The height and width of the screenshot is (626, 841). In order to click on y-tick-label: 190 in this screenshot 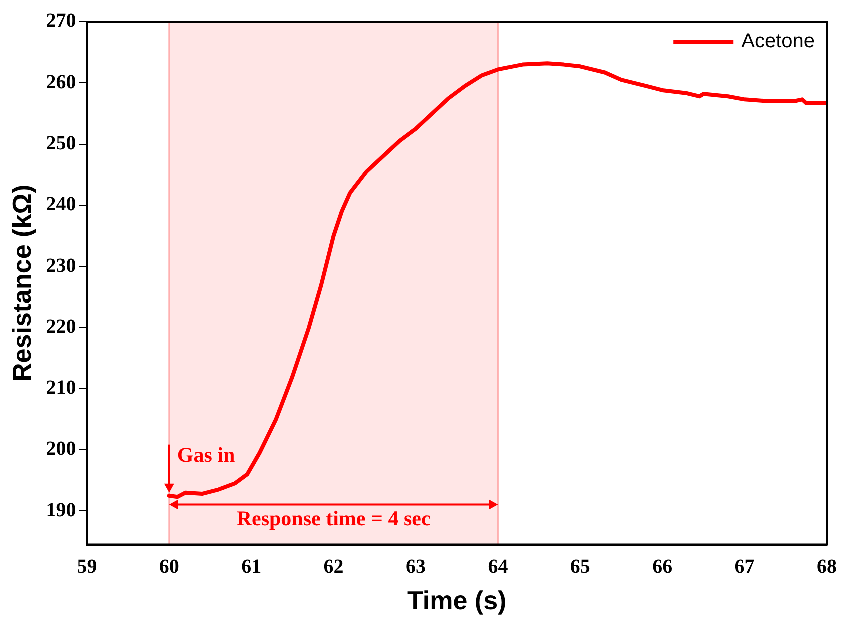, I will do `click(61, 510)`.